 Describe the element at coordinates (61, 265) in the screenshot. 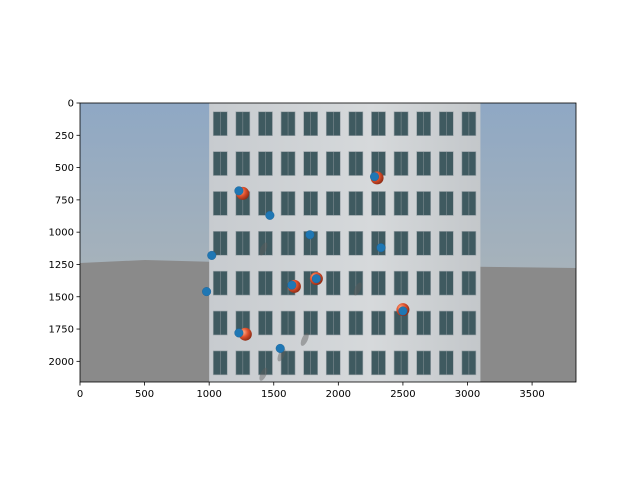

I see `y-tick-label: 1250` at that location.